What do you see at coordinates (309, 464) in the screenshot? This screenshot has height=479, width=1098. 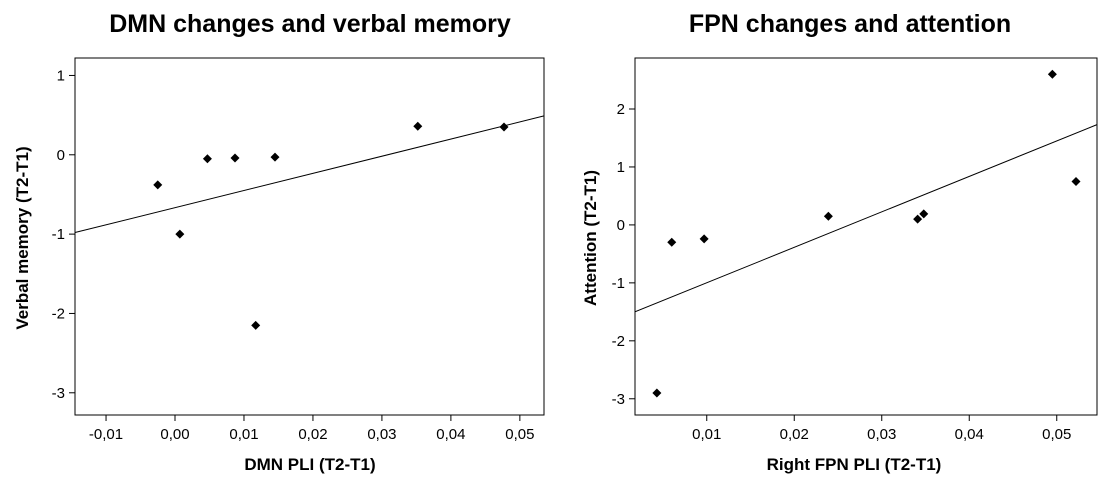 I see `x-axis-label: DMN PLI (T2-T1)` at bounding box center [309, 464].